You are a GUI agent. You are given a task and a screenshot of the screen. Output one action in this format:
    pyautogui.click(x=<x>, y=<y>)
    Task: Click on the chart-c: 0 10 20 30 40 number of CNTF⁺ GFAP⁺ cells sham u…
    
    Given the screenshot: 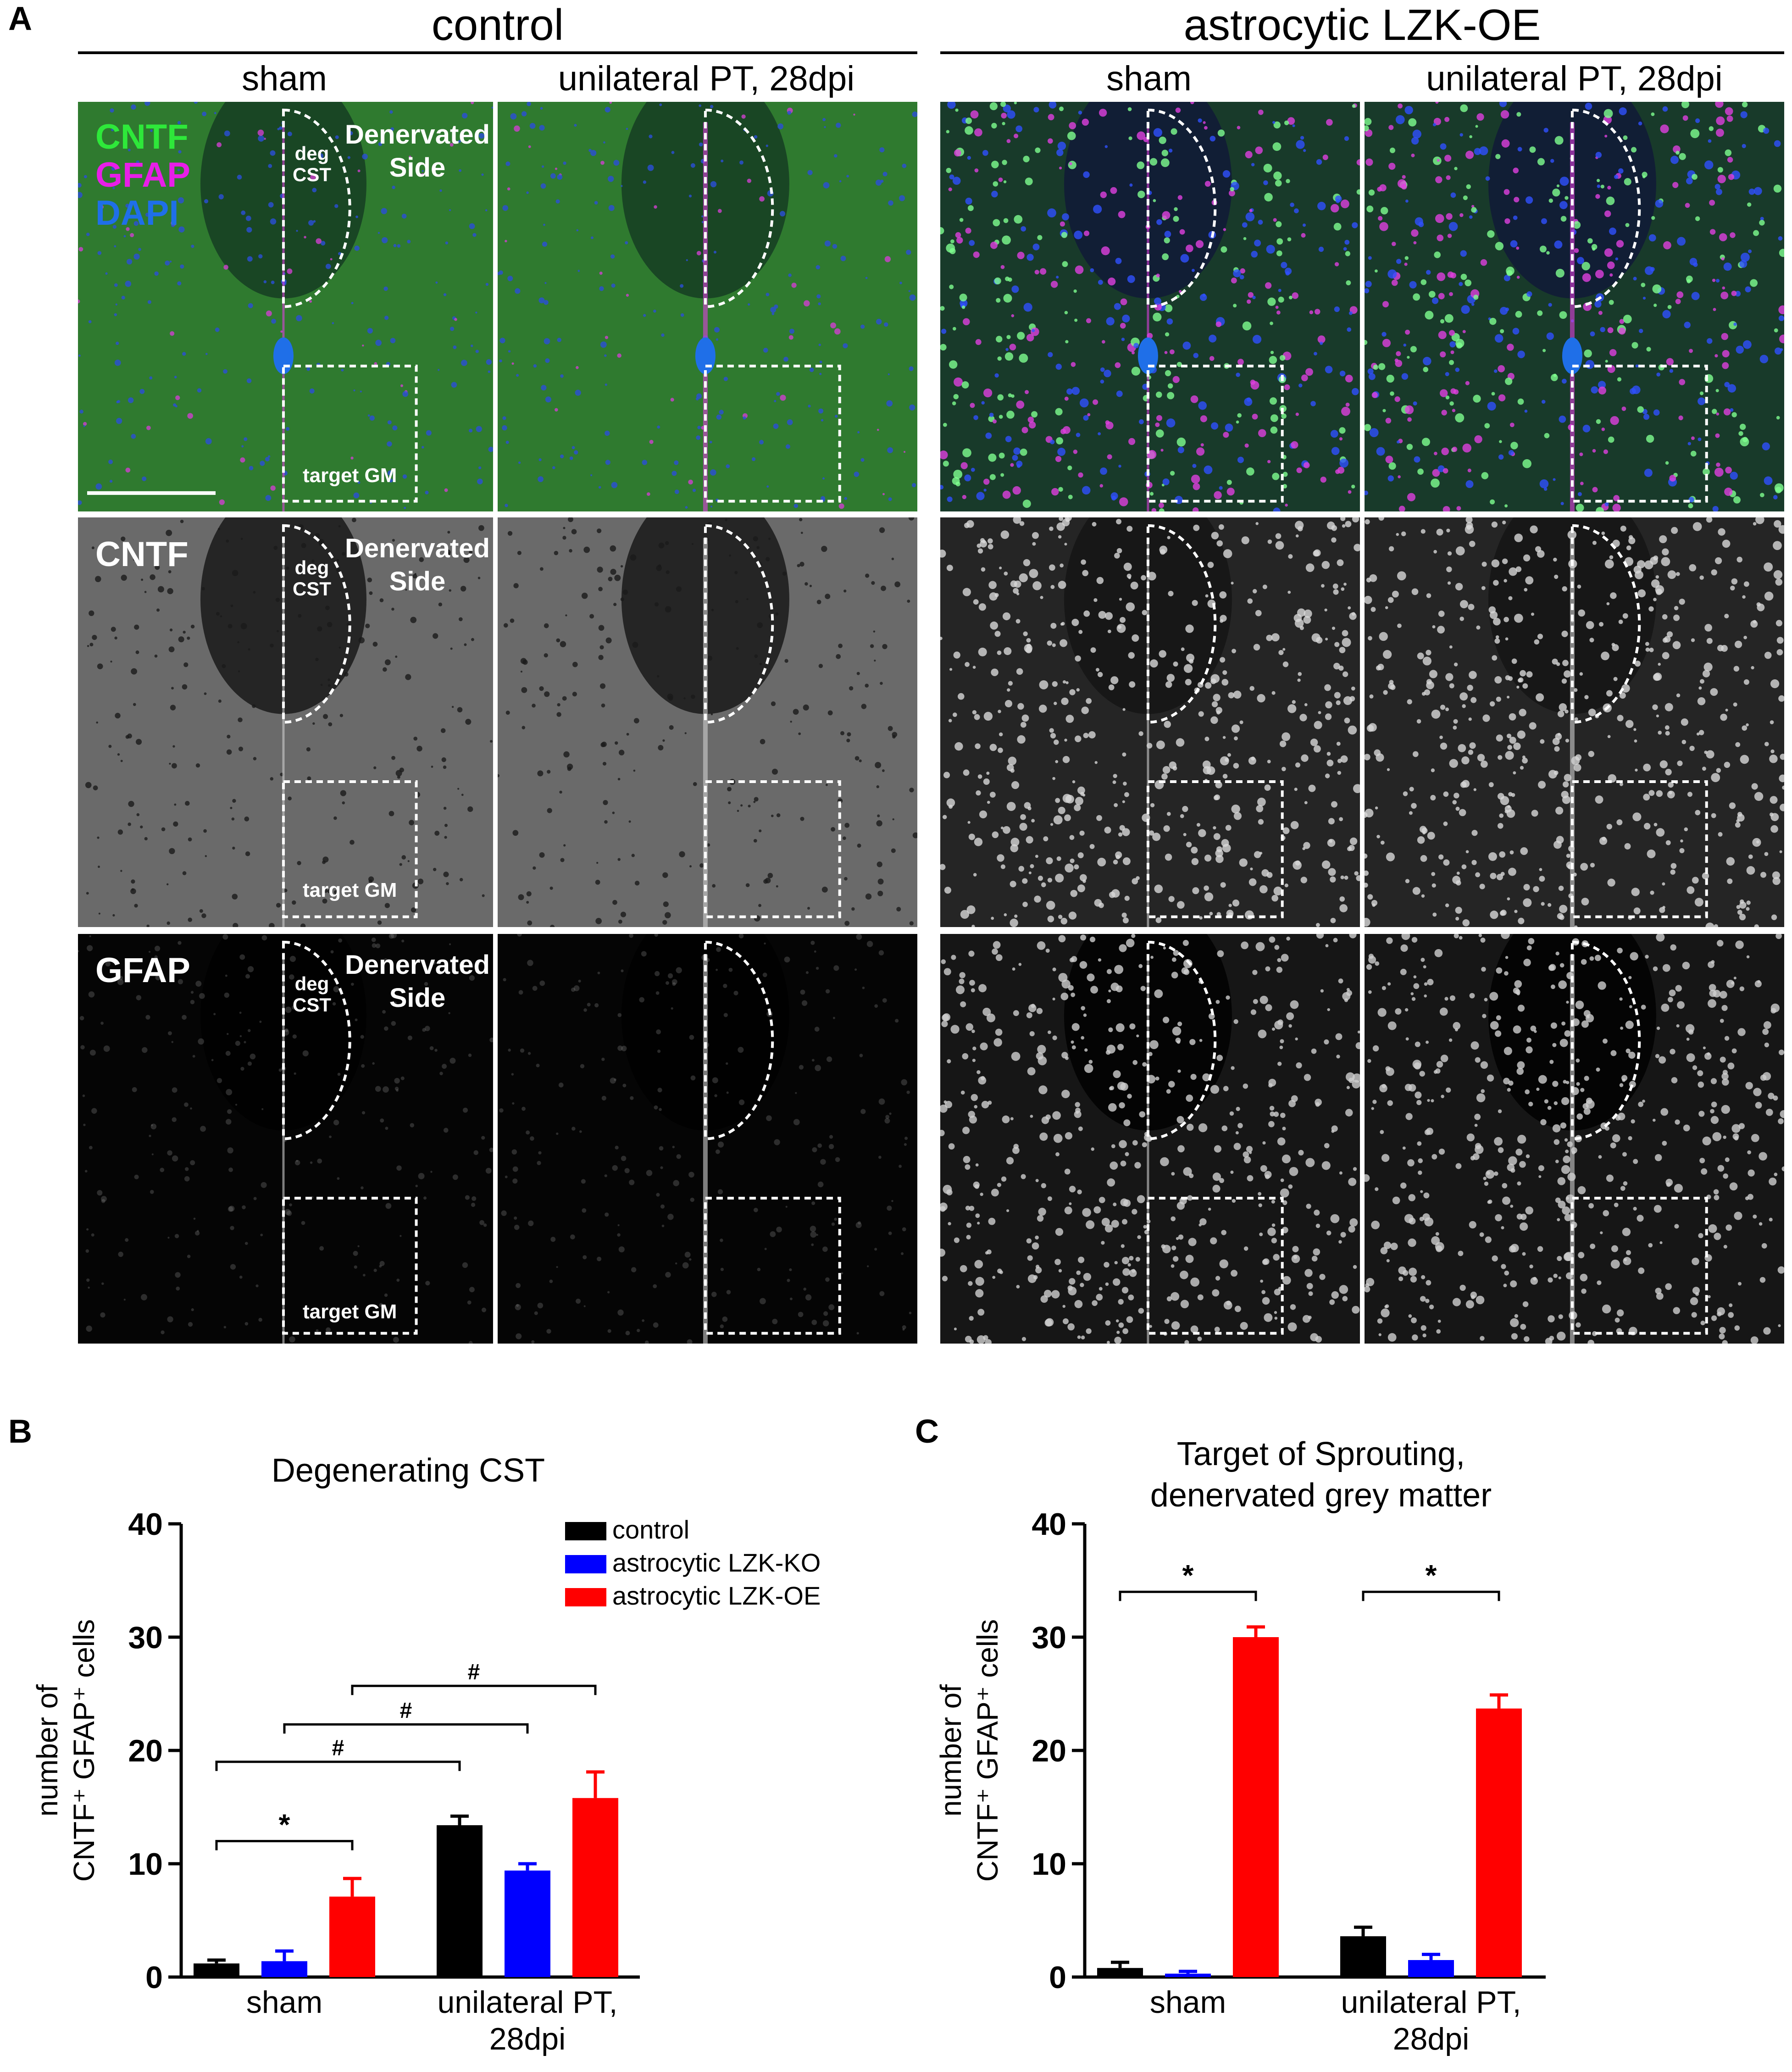 What is the action you would take?
    pyautogui.click(x=1240, y=1781)
    